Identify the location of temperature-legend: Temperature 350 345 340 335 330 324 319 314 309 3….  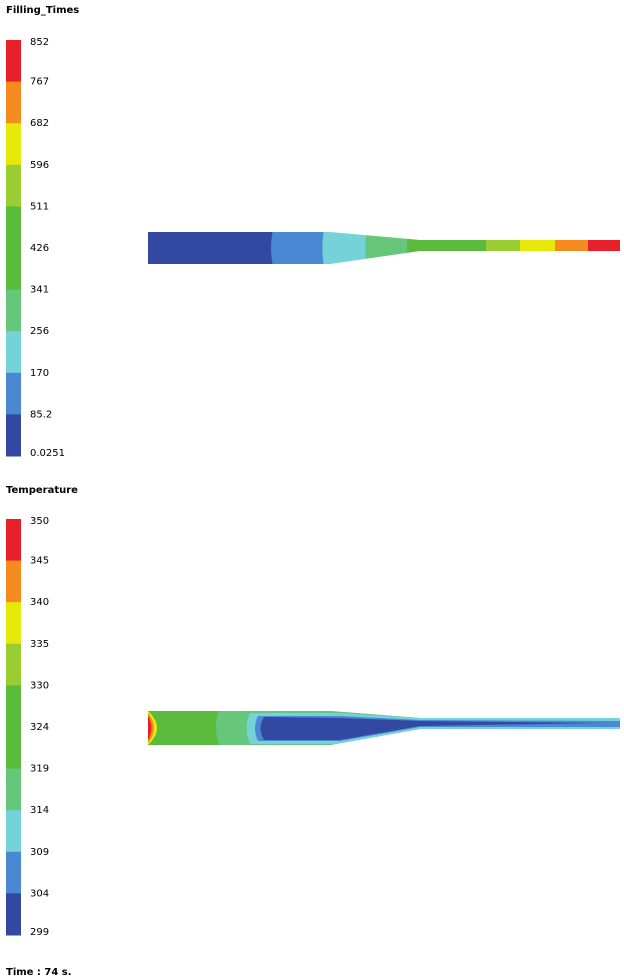
(42, 711).